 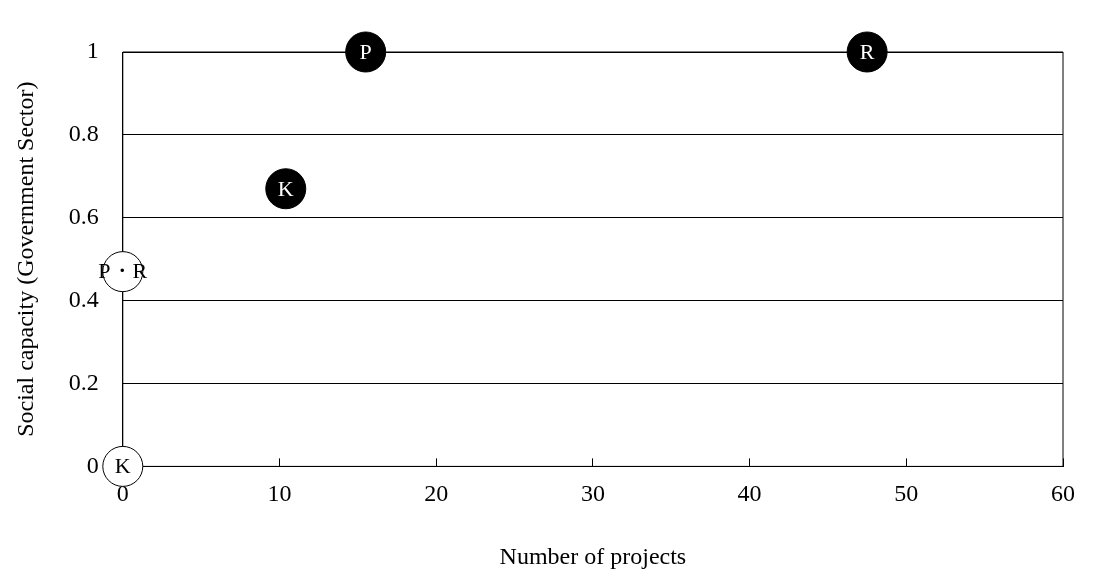 I want to click on data-label: P, so click(x=365, y=51).